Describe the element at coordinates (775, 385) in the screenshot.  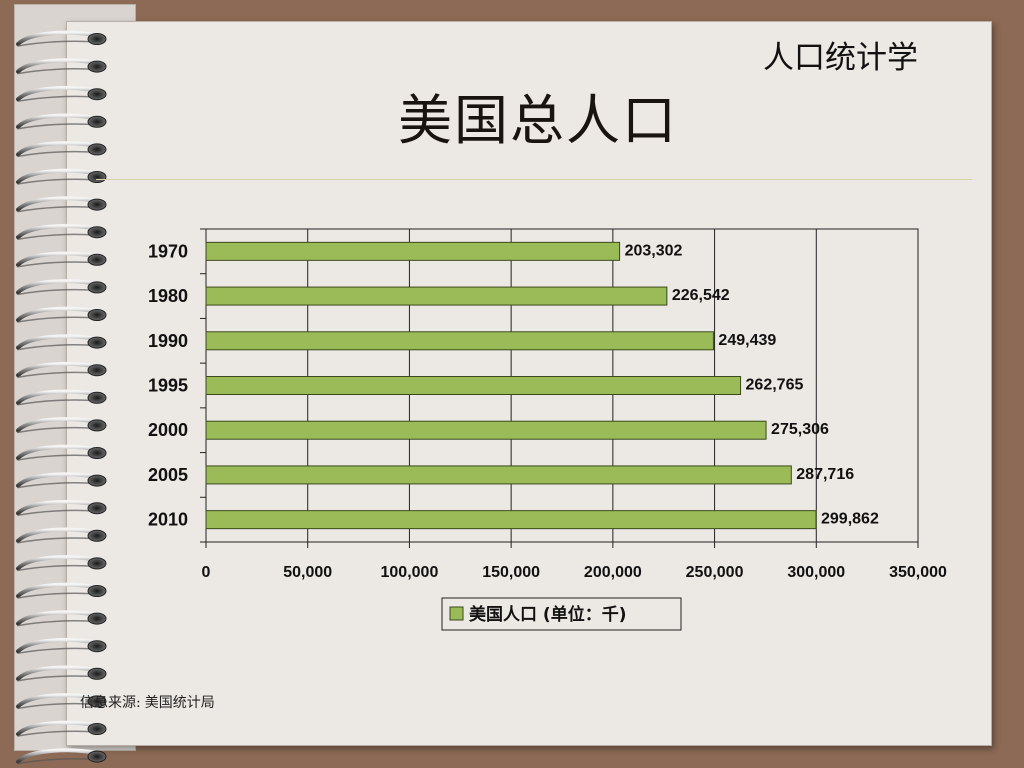
I see `data-label: 262,765` at that location.